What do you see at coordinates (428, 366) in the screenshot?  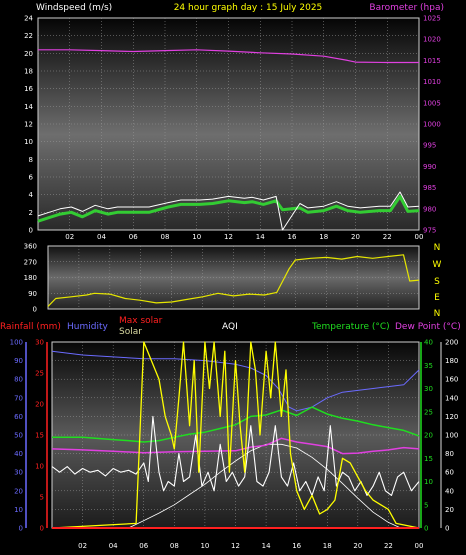 I see `temperature-tick-label: 35` at bounding box center [428, 366].